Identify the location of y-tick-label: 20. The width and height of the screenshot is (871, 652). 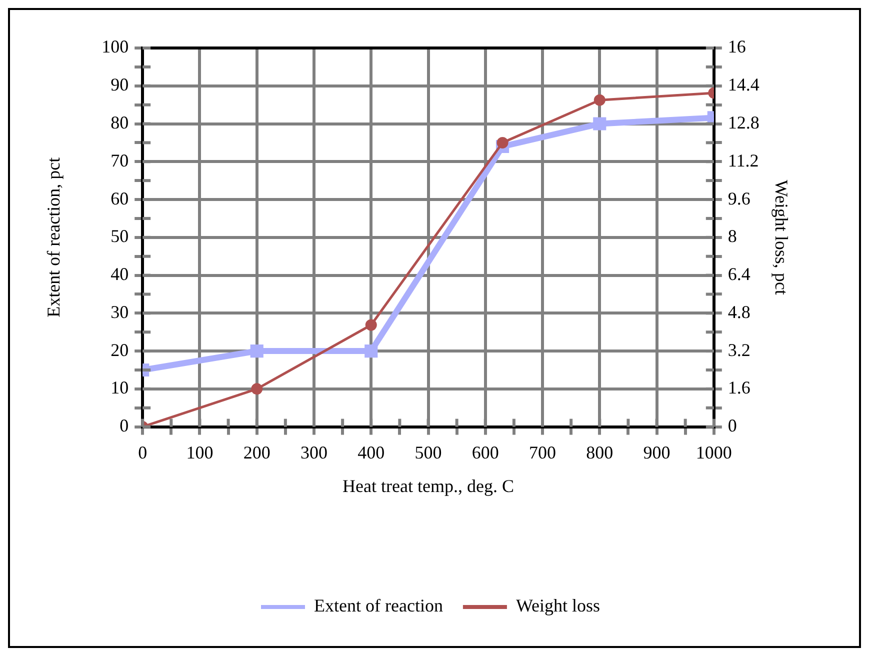
(119, 350).